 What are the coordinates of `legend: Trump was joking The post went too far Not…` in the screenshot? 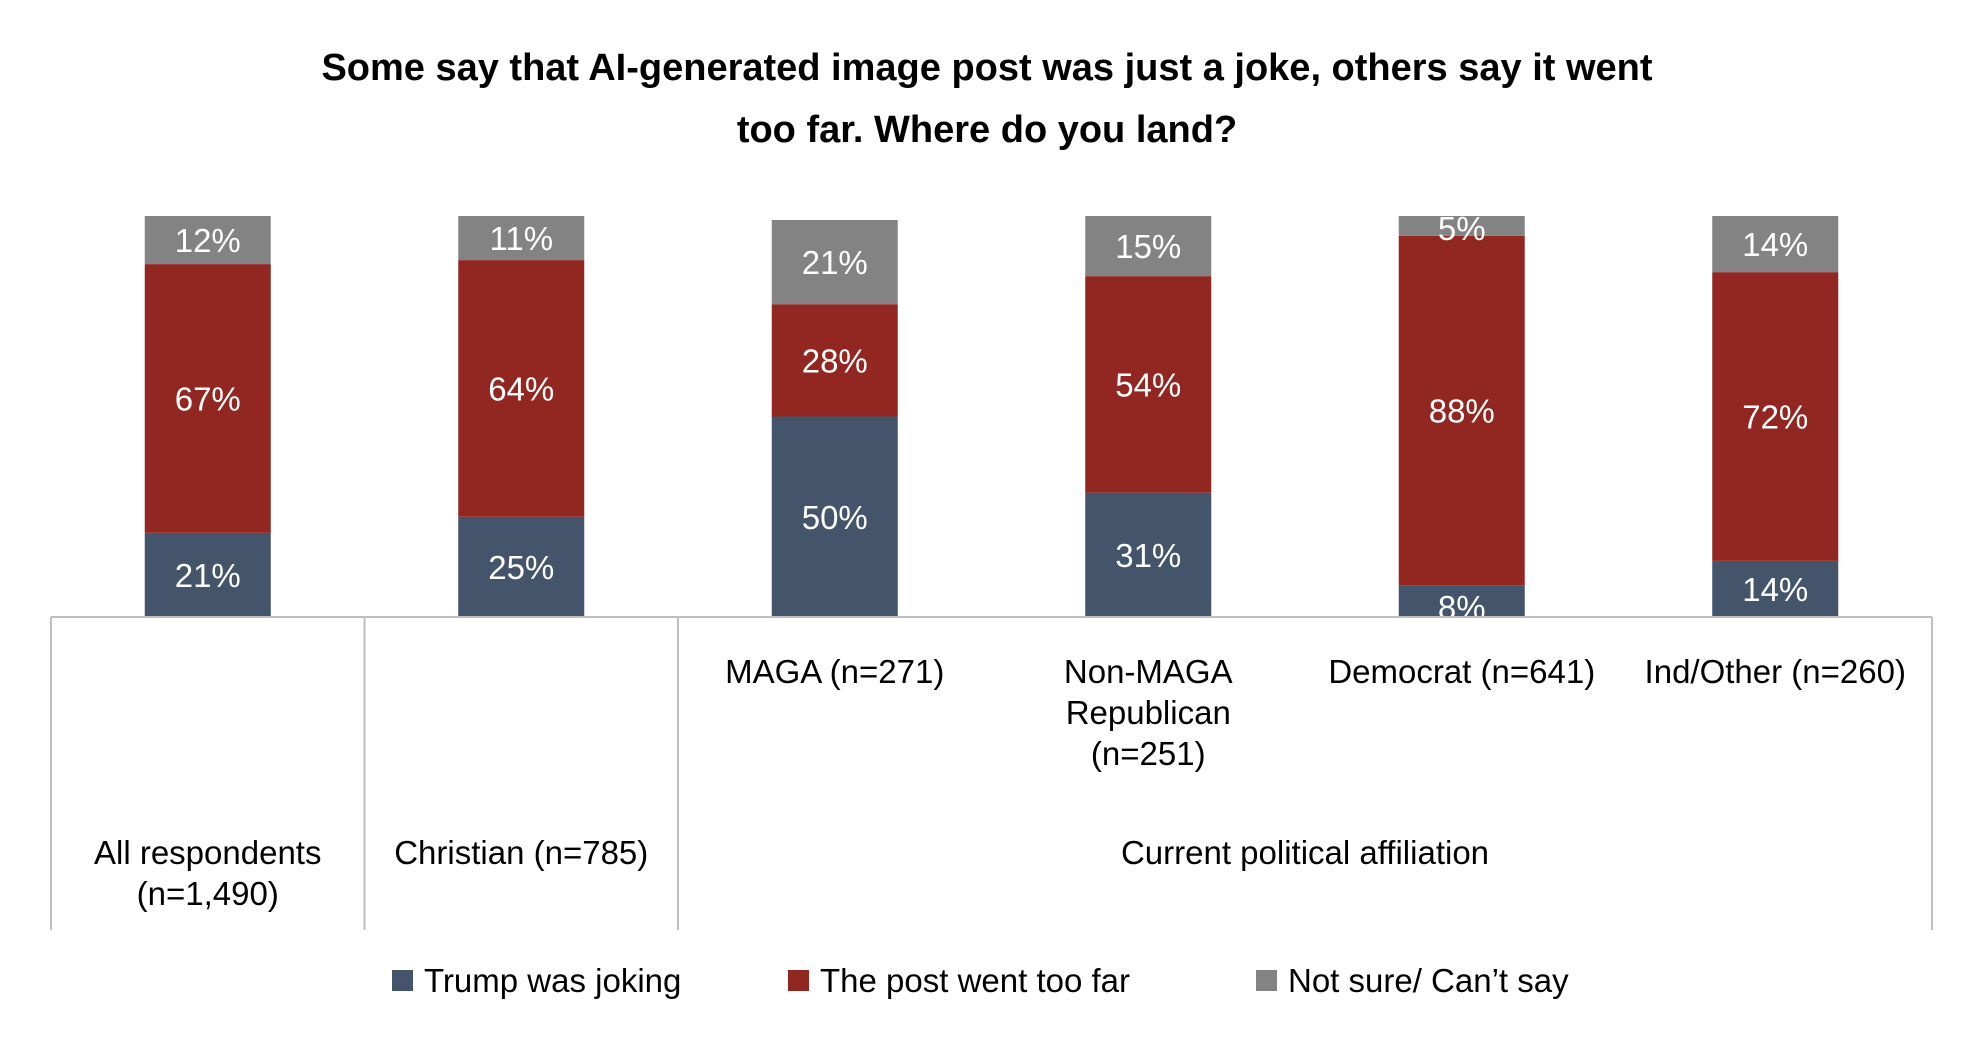 It's located at (980, 980).